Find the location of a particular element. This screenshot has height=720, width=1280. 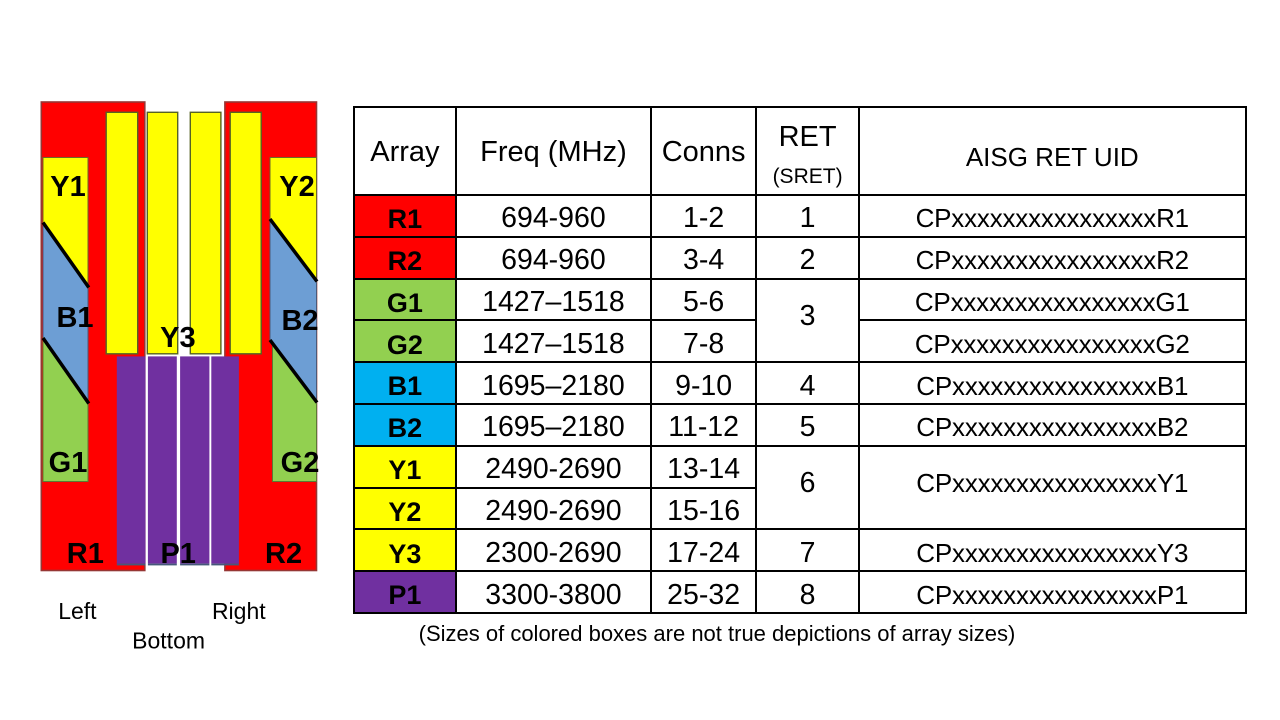

svg-text: Bottom is located at coordinates (168, 641).